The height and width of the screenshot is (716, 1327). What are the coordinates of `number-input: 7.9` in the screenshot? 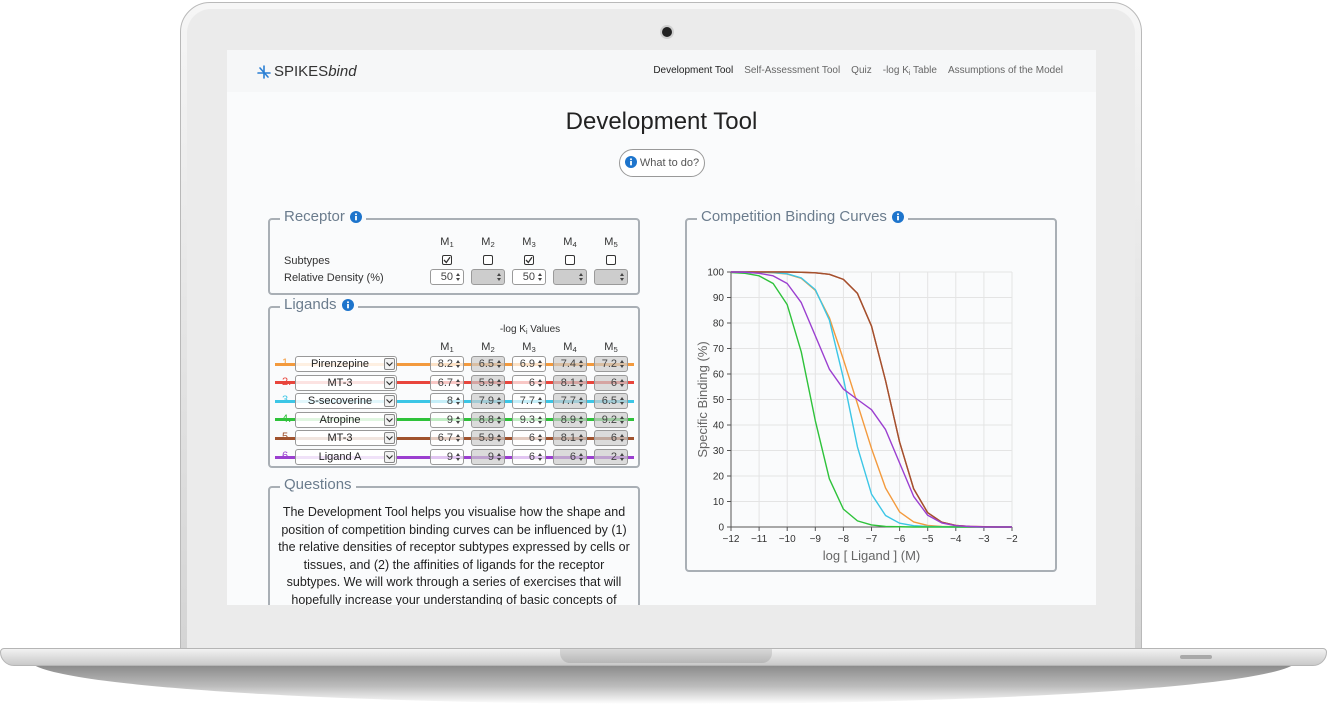 It's located at (488, 401).